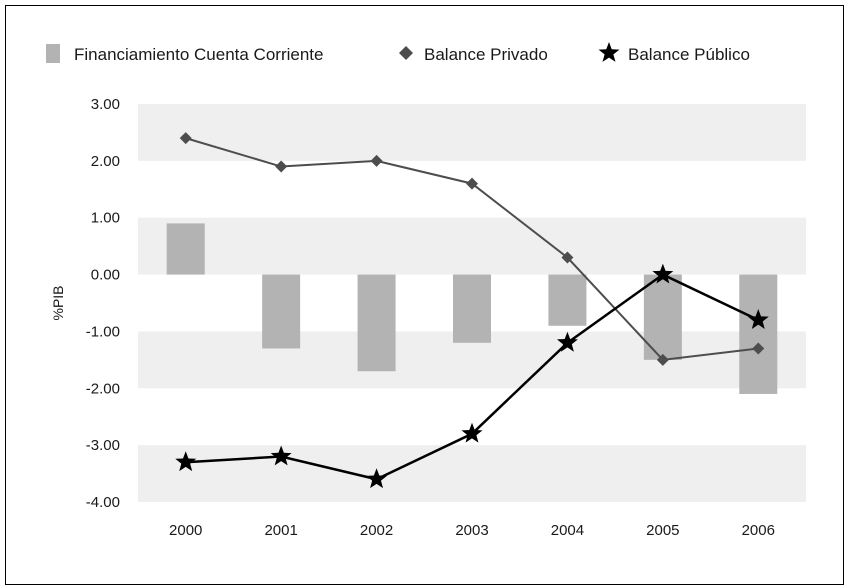 The image size is (849, 585). Describe the element at coordinates (103, 502) in the screenshot. I see `y-tick-label: -4.00` at that location.